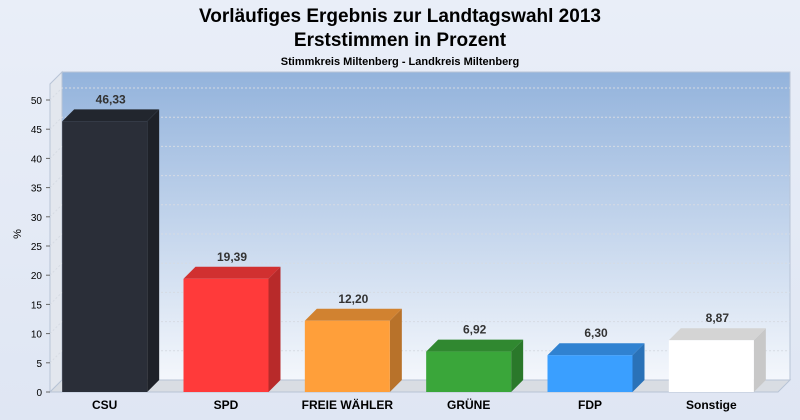 This screenshot has height=420, width=800. What do you see at coordinates (596, 333) in the screenshot?
I see `bar-value-label: 6,30` at bounding box center [596, 333].